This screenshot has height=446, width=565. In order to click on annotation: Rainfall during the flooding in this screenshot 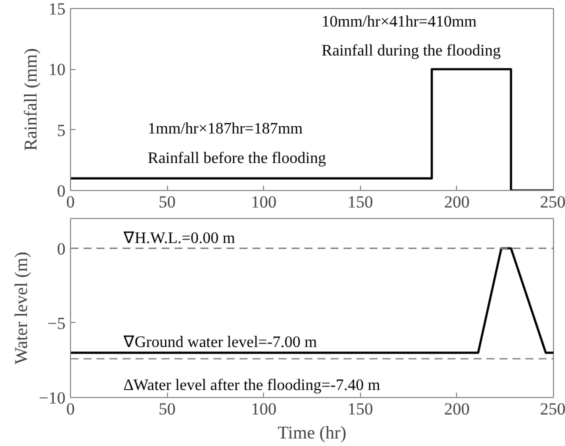, I will do `click(411, 51)`.